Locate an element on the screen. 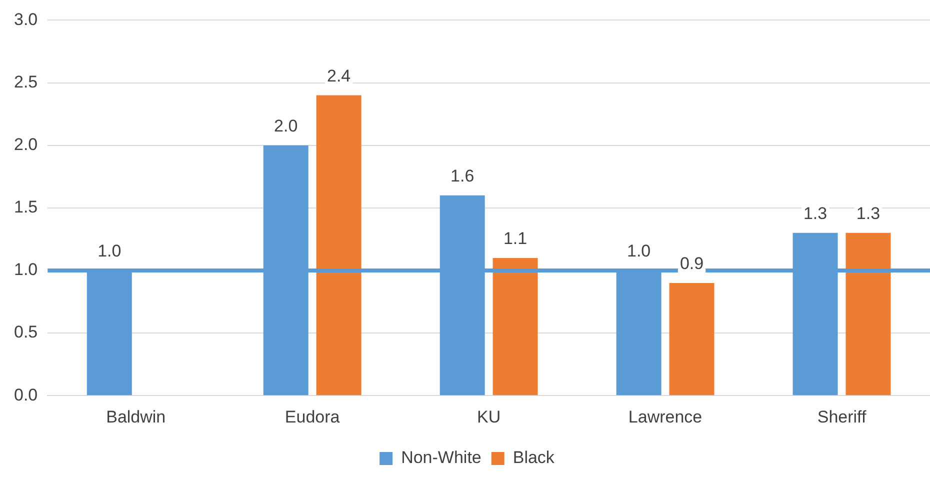 Image resolution: width=930 pixels, height=481 pixels. y-tick-label: 1.0 is located at coordinates (26, 270).